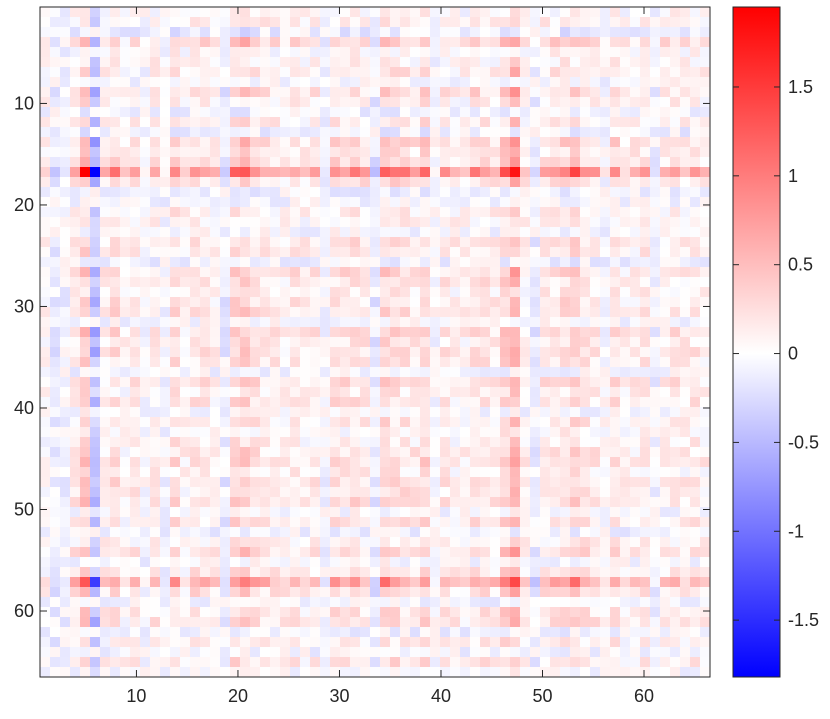 The height and width of the screenshot is (719, 830). Describe the element at coordinates (775, 342) in the screenshot. I see `colorbar: -1.5-1-0.500.511.5` at that location.